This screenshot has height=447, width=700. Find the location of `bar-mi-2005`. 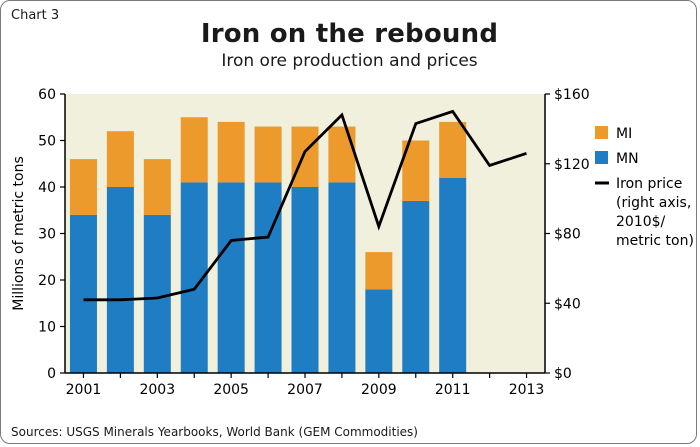

bar-mi-2005 is located at coordinates (231, 152).